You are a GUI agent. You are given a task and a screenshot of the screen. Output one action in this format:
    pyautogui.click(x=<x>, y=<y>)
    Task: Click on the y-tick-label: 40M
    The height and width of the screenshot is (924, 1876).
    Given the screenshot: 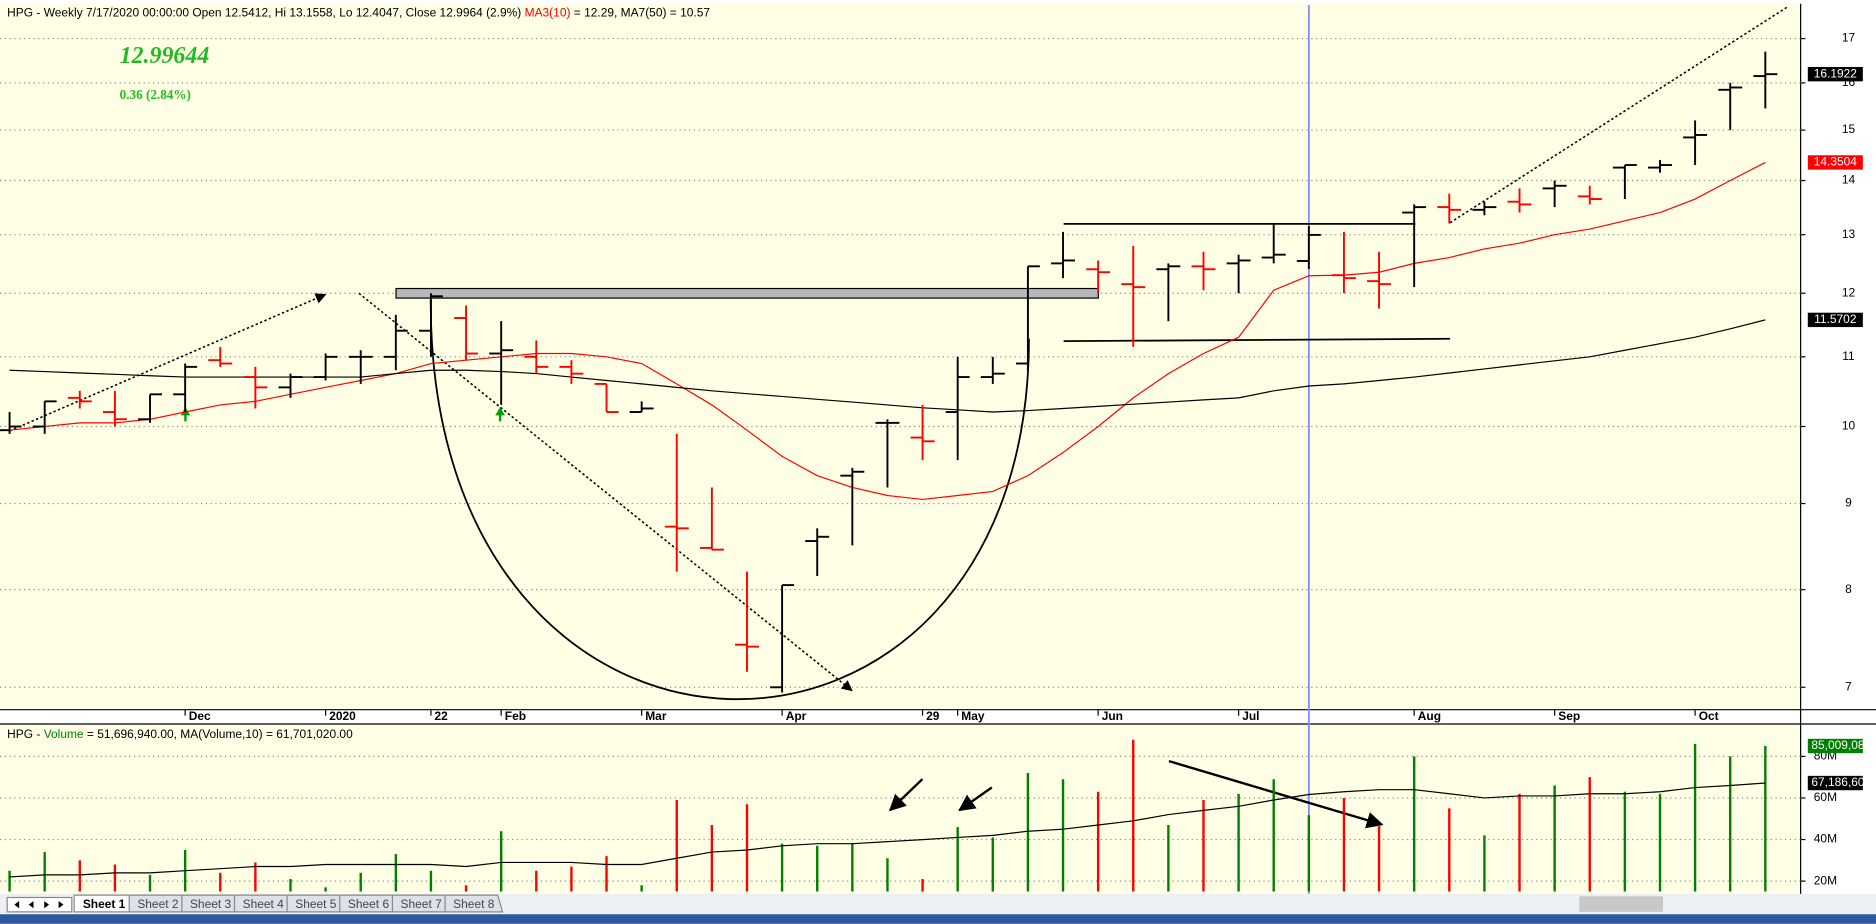 What is the action you would take?
    pyautogui.click(x=1825, y=839)
    